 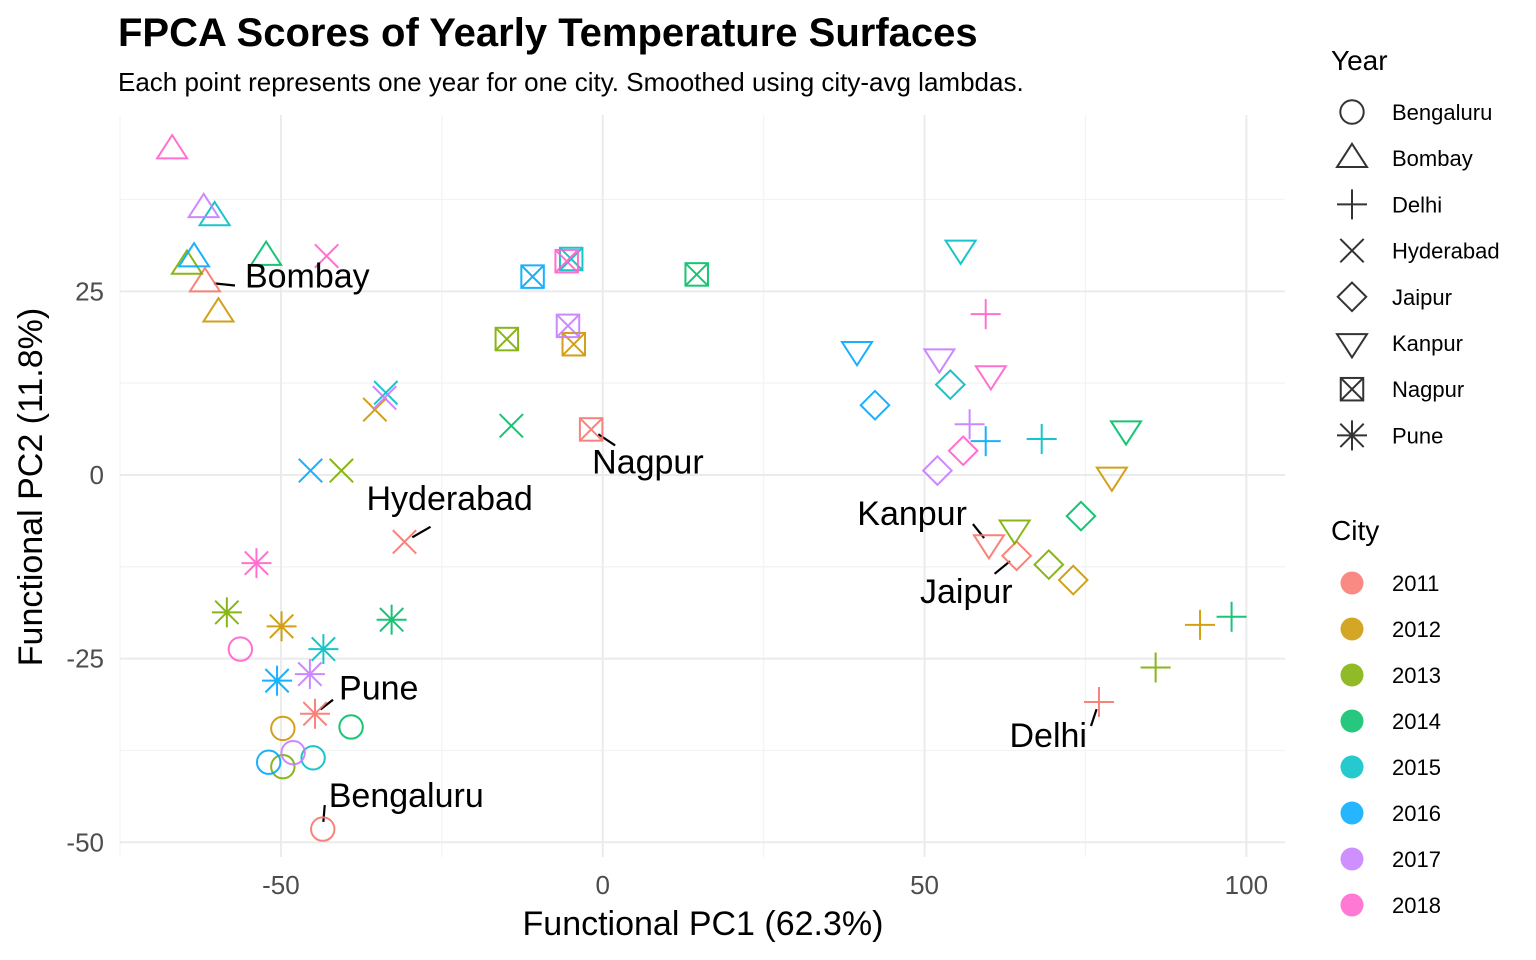 I want to click on annotation-pune: Pune, so click(x=378, y=689).